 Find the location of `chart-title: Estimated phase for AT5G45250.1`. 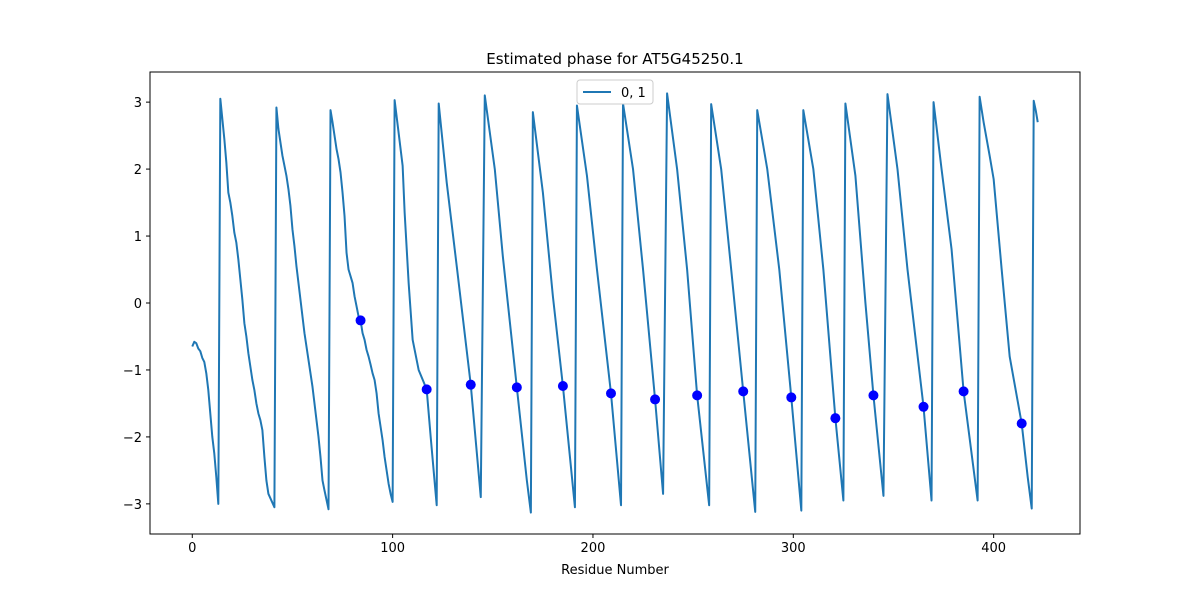

chart-title: Estimated phase for AT5G45250.1 is located at coordinates (614, 59).